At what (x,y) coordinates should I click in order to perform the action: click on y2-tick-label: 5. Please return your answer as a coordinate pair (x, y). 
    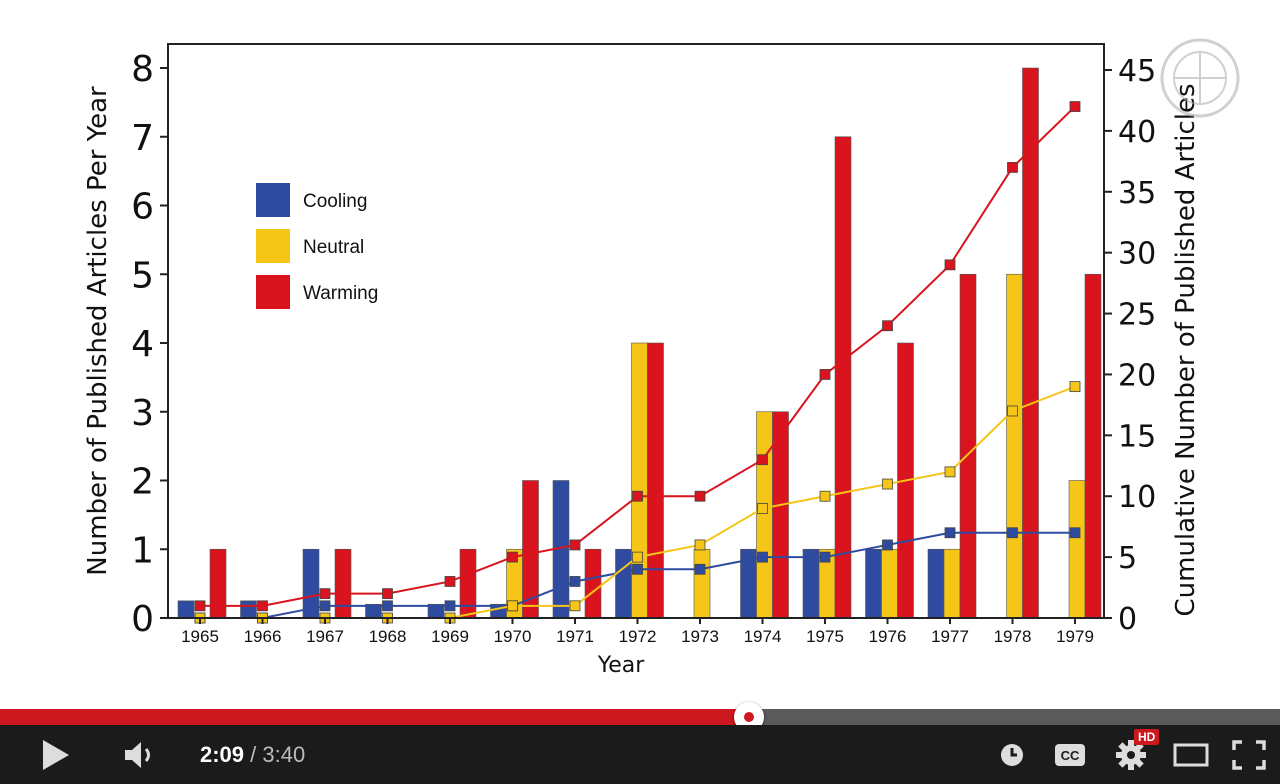
    Looking at the image, I should click on (1127, 558).